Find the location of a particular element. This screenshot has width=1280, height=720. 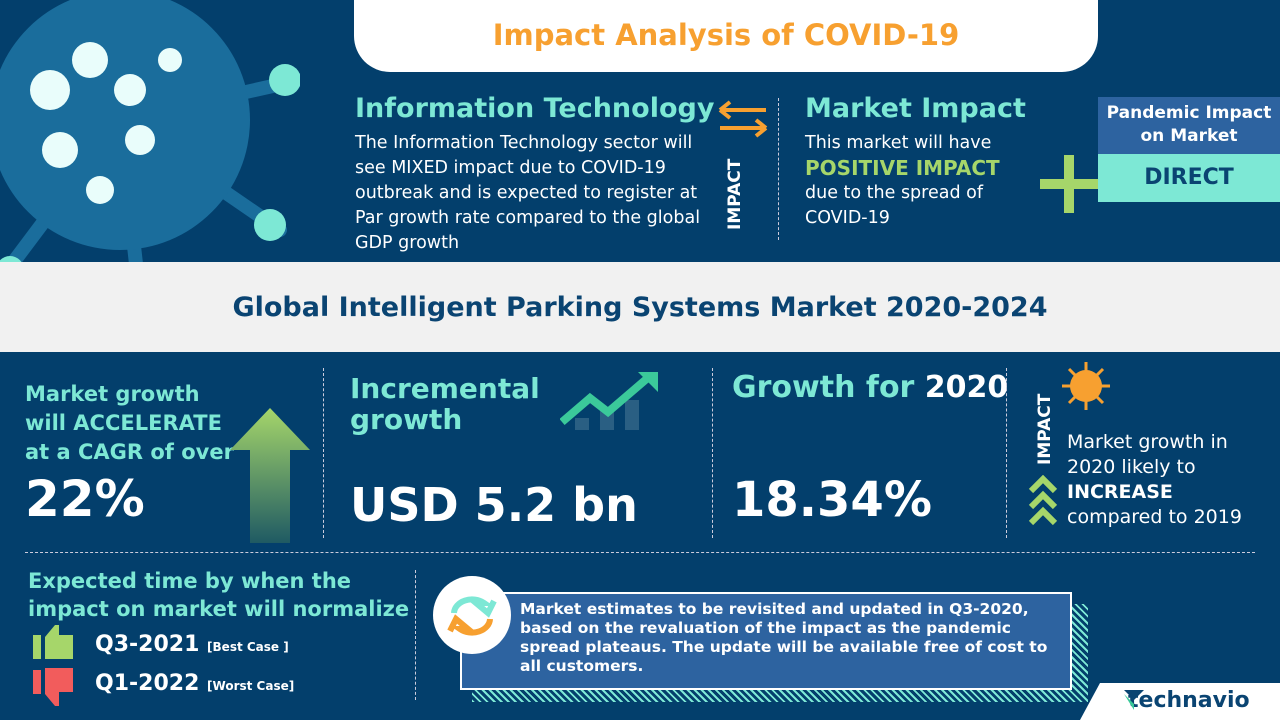

sun-virus-icon is located at coordinates (1086, 386).